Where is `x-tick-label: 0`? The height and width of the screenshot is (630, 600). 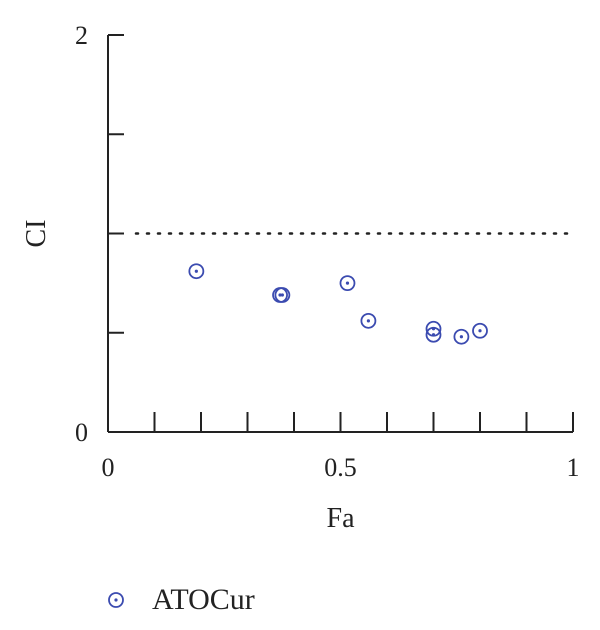 x-tick-label: 0 is located at coordinates (108, 467).